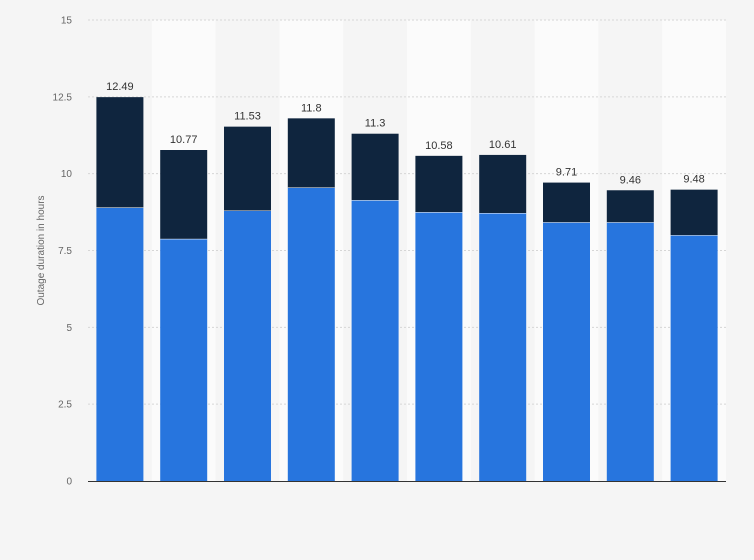 The image size is (754, 560). Describe the element at coordinates (65, 405) in the screenshot. I see `y-tick-label: 2.5` at that location.